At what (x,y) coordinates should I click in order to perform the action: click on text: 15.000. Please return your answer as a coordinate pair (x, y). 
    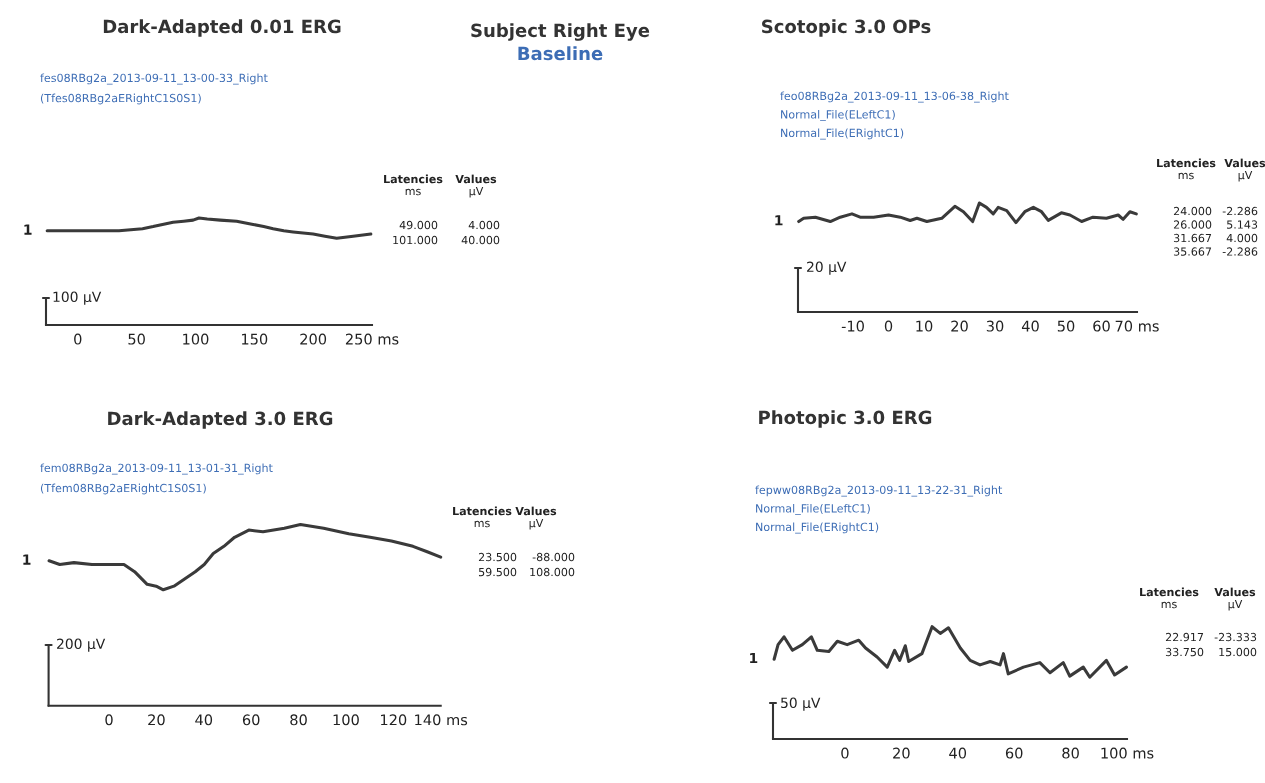
    Looking at the image, I should click on (1238, 652).